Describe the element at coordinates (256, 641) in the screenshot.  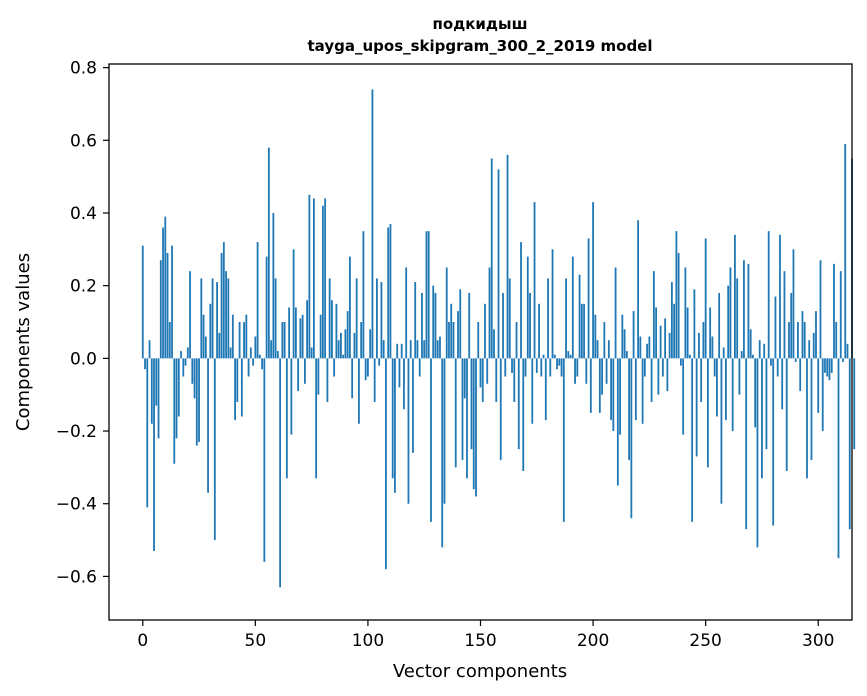
I see `x-tick-label: 50` at that location.